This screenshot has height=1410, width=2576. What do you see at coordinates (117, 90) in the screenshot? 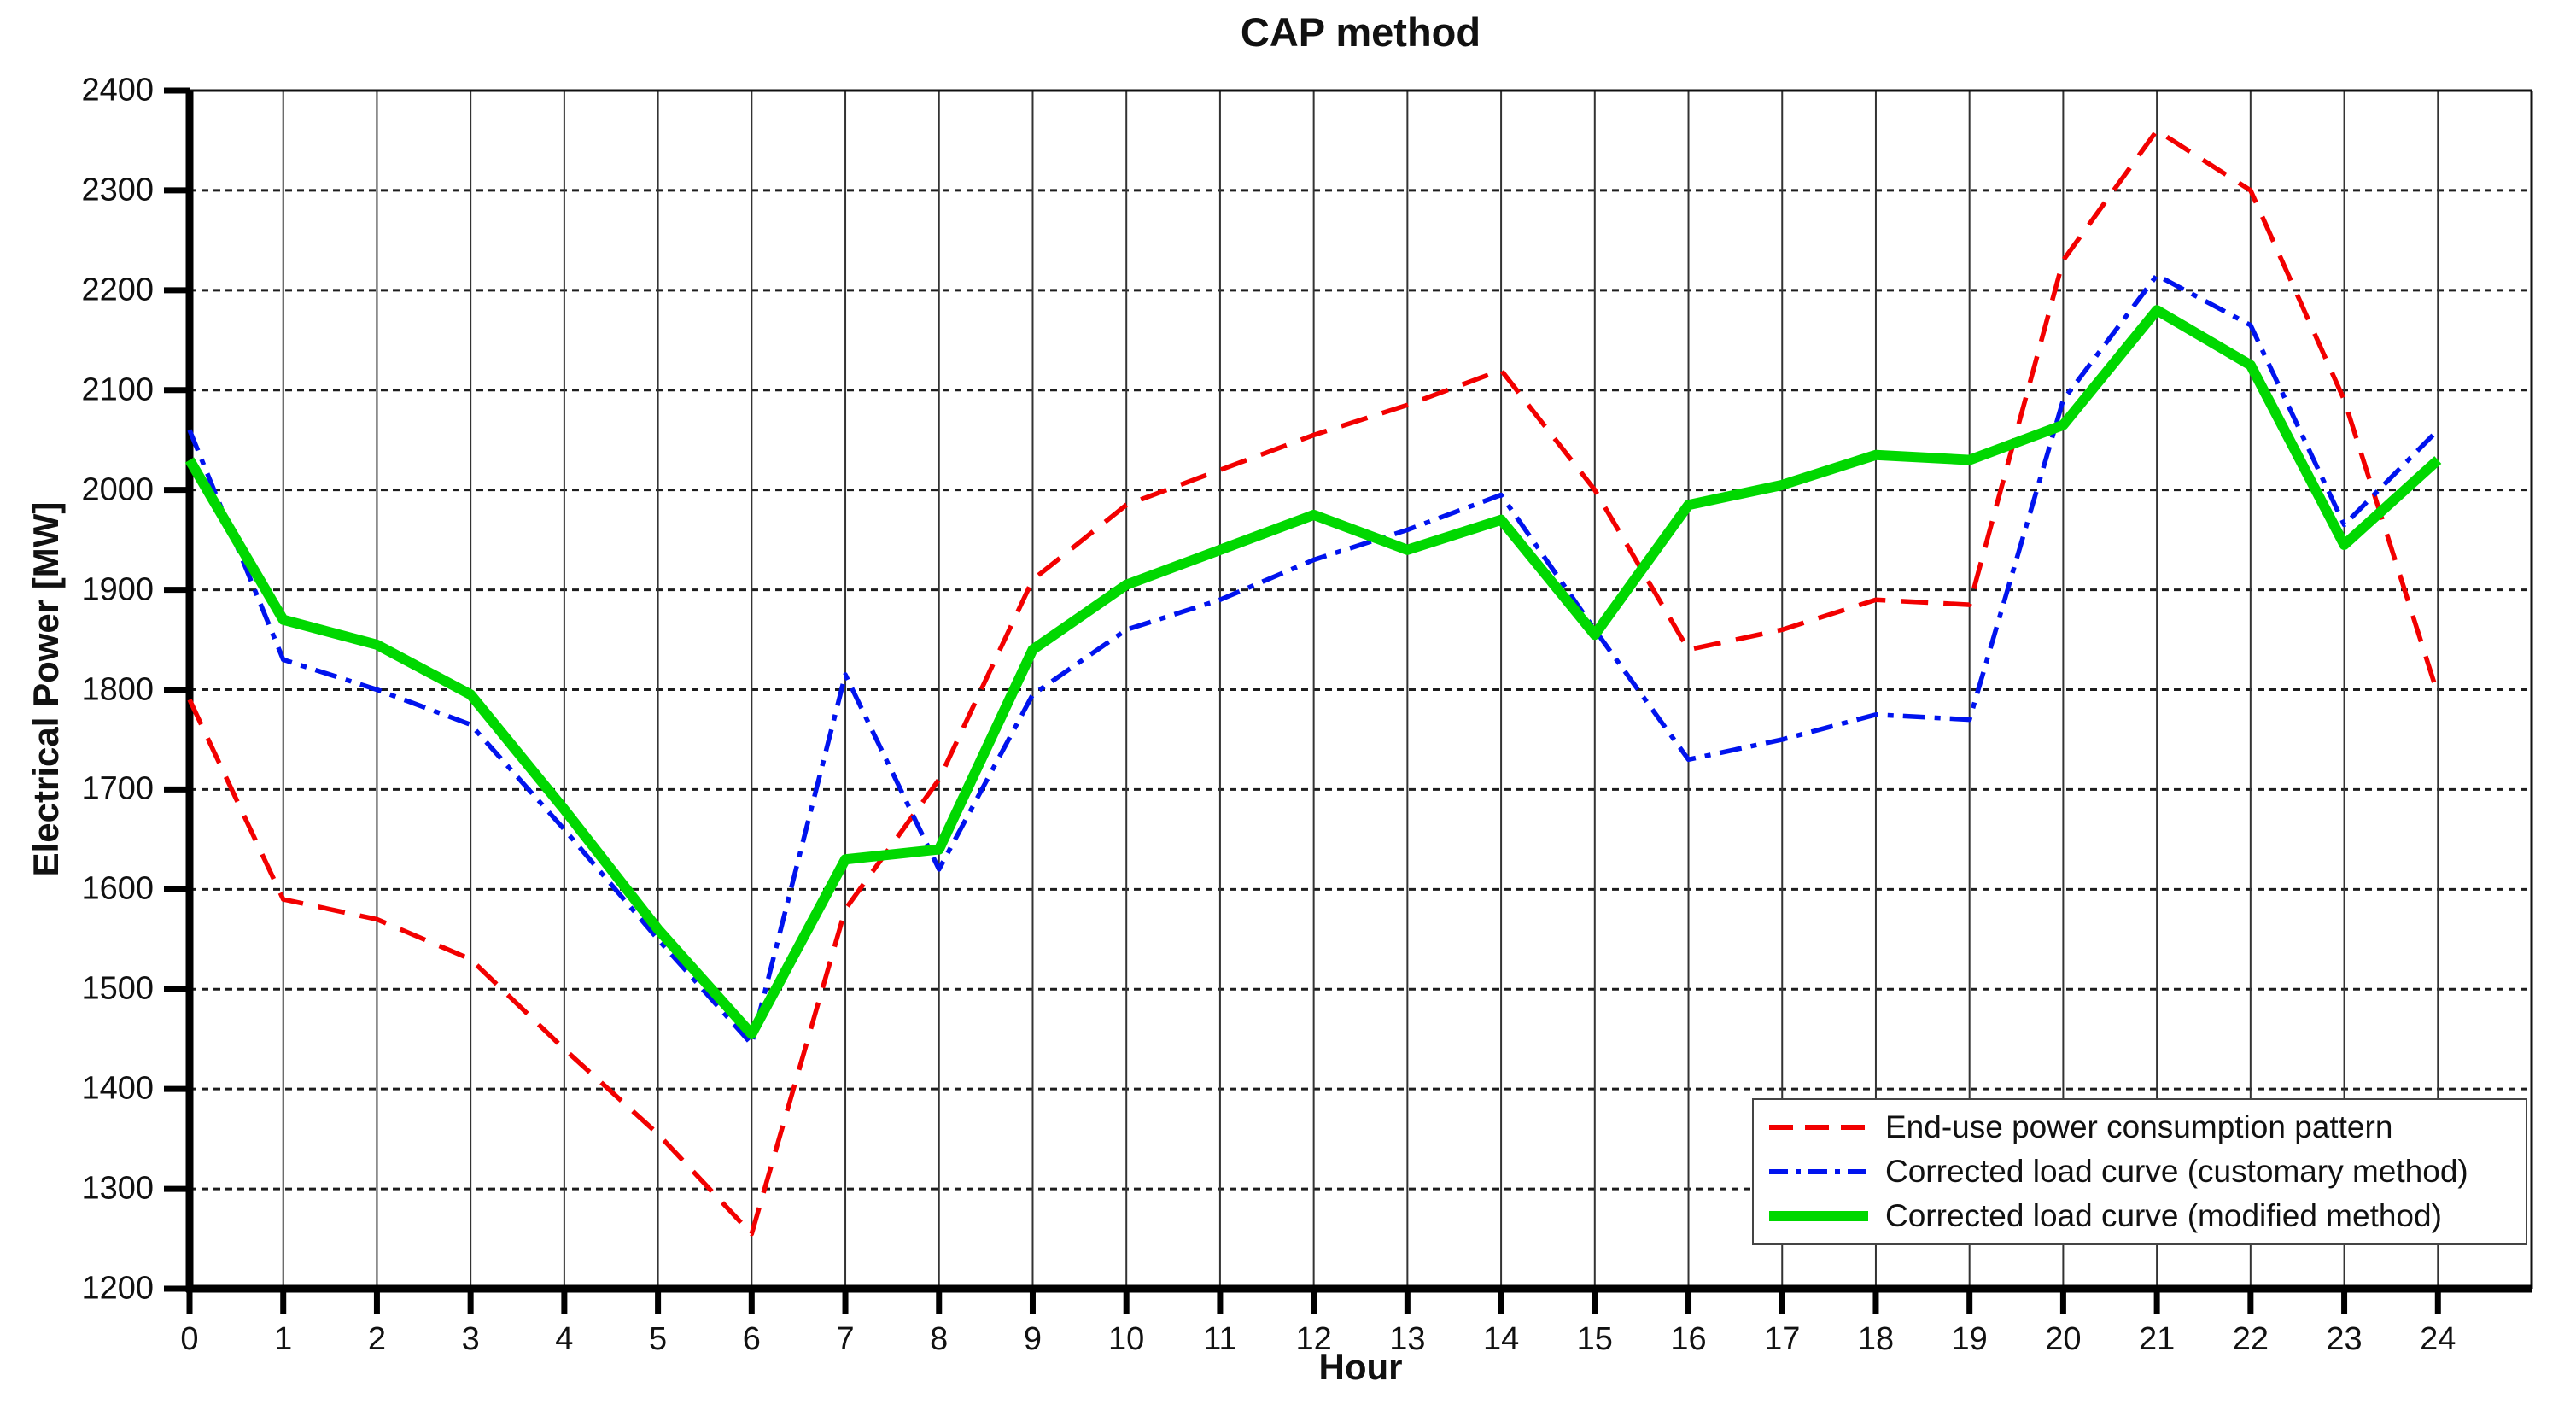
I see `y-tick-label: 2400` at bounding box center [117, 90].